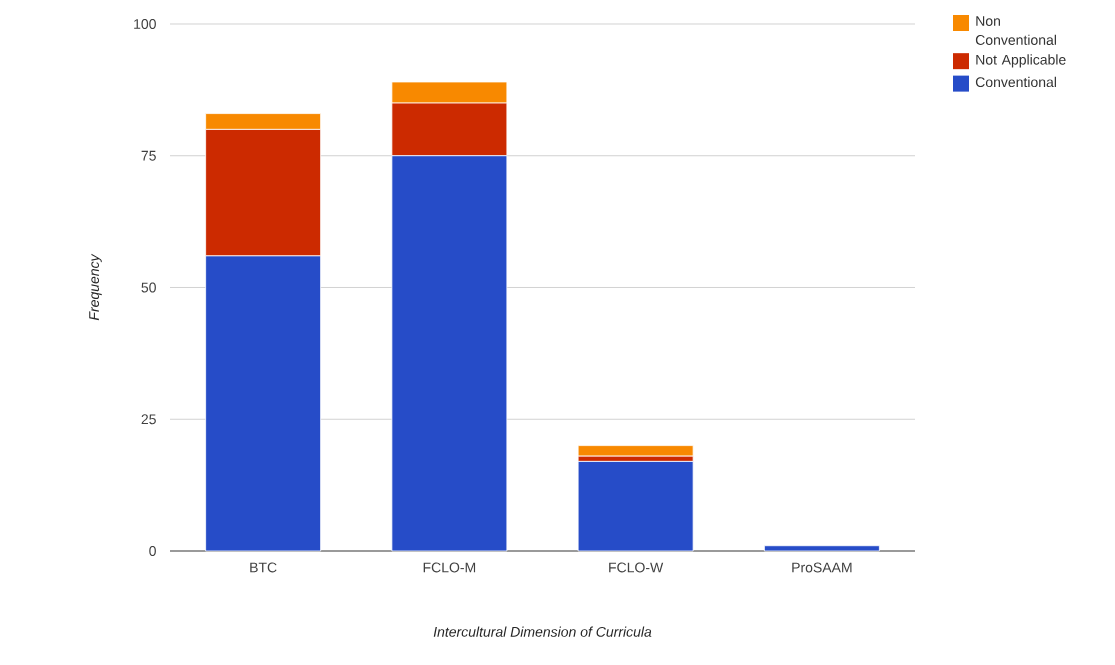 The width and height of the screenshot is (1115, 665). What do you see at coordinates (1015, 30) in the screenshot?
I see `legend-label: Non Conventional` at bounding box center [1015, 30].